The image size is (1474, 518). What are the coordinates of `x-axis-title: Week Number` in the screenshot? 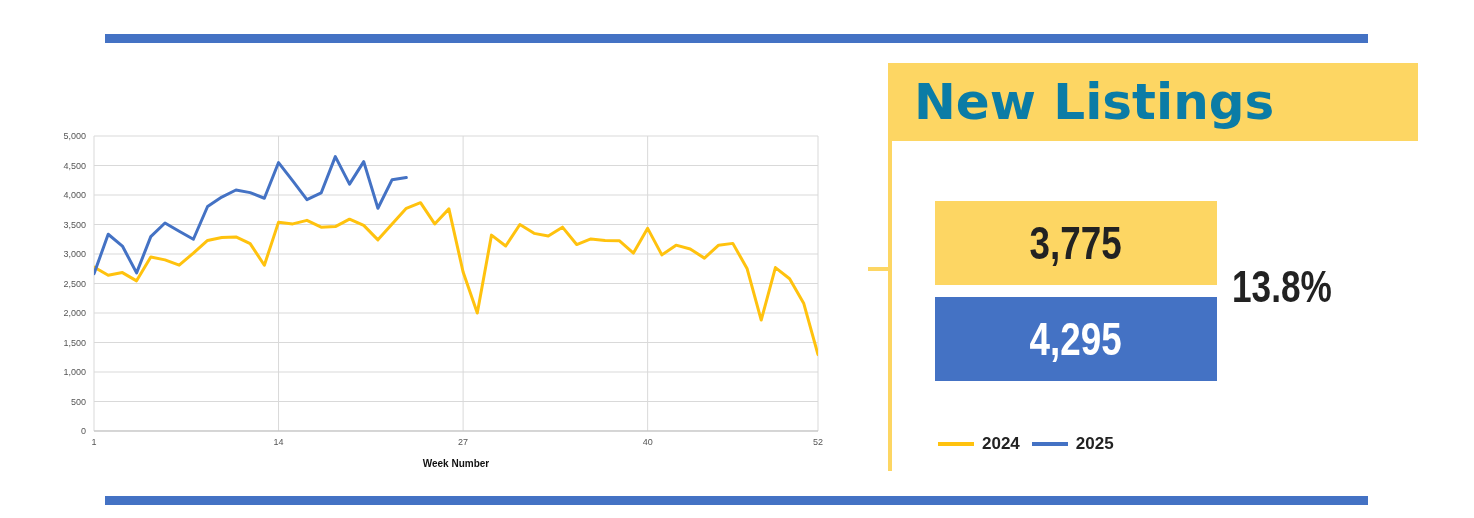 It's located at (456, 463).